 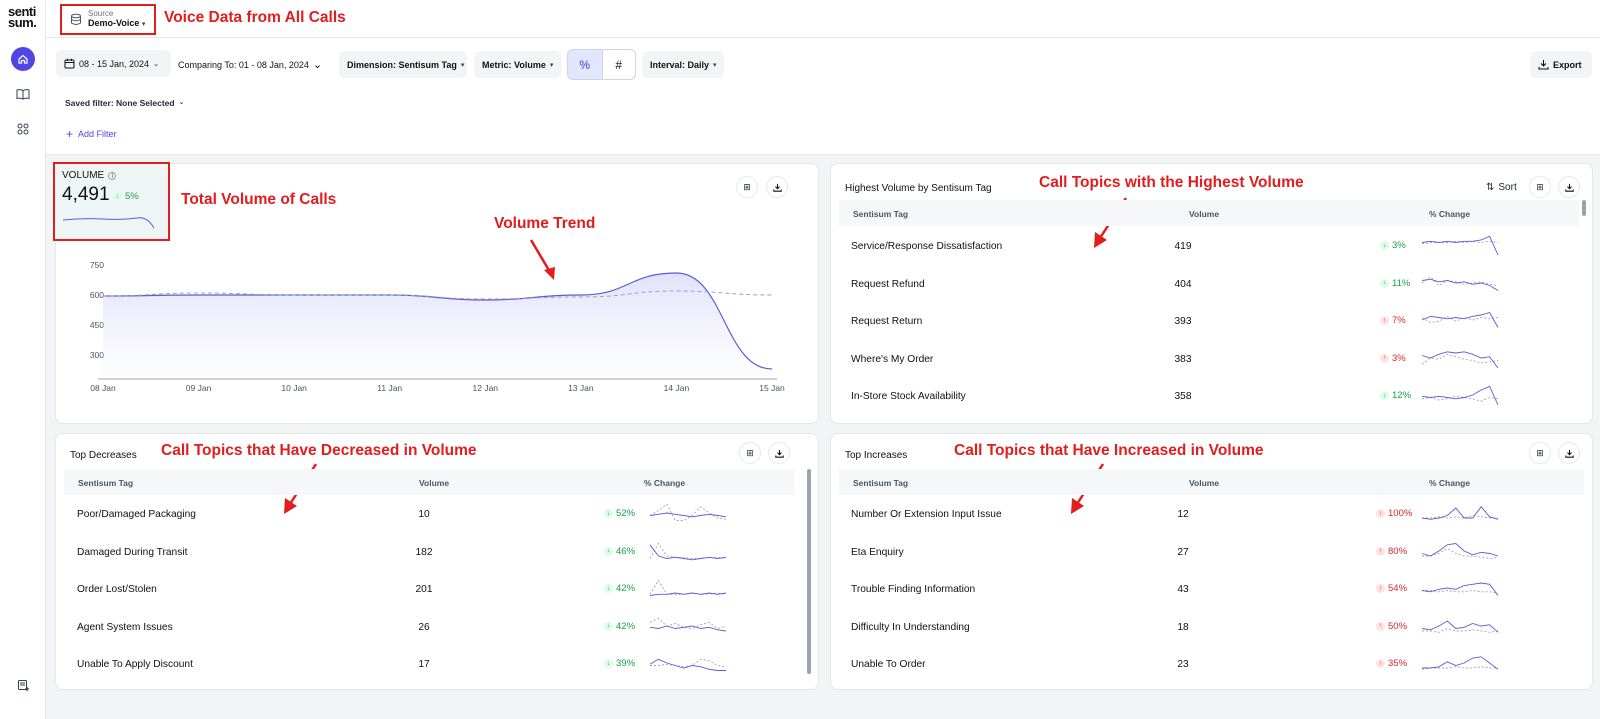 What do you see at coordinates (97, 265) in the screenshot?
I see `y-tick-label: 750` at bounding box center [97, 265].